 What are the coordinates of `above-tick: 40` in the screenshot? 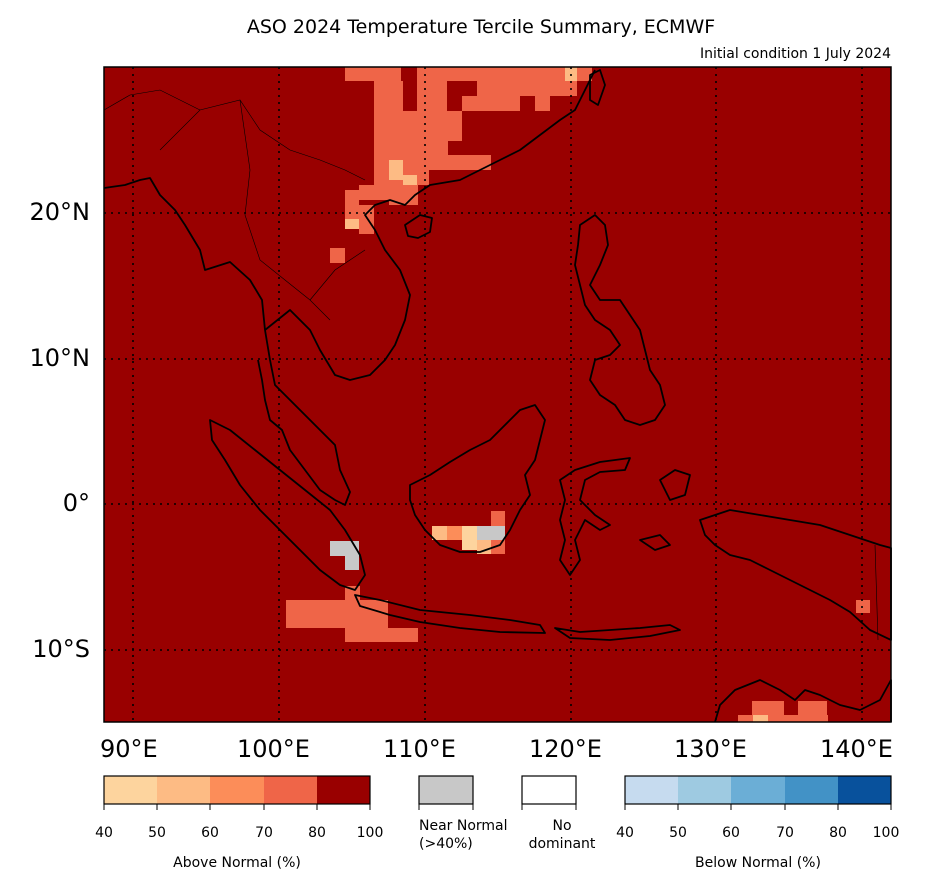 It's located at (104, 833).